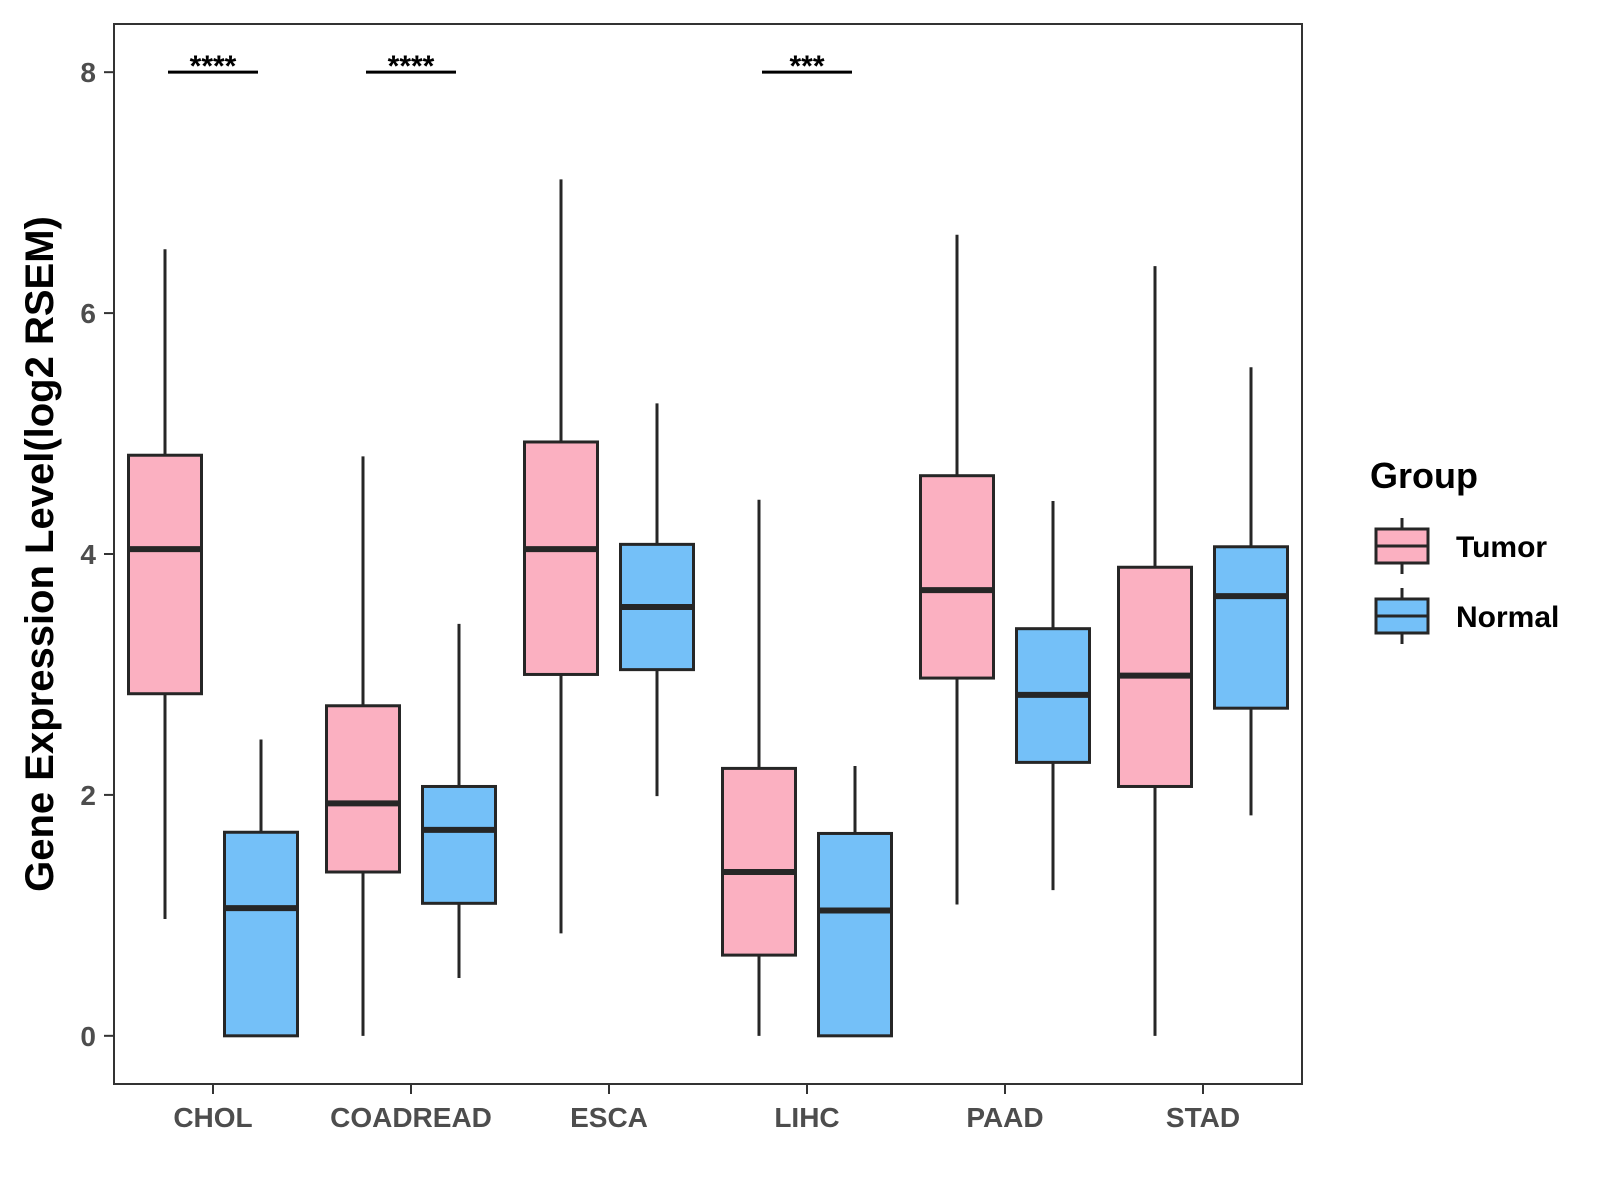 The image size is (1600, 1200). I want to click on legend-item-normal: Normal, so click(1466, 616).